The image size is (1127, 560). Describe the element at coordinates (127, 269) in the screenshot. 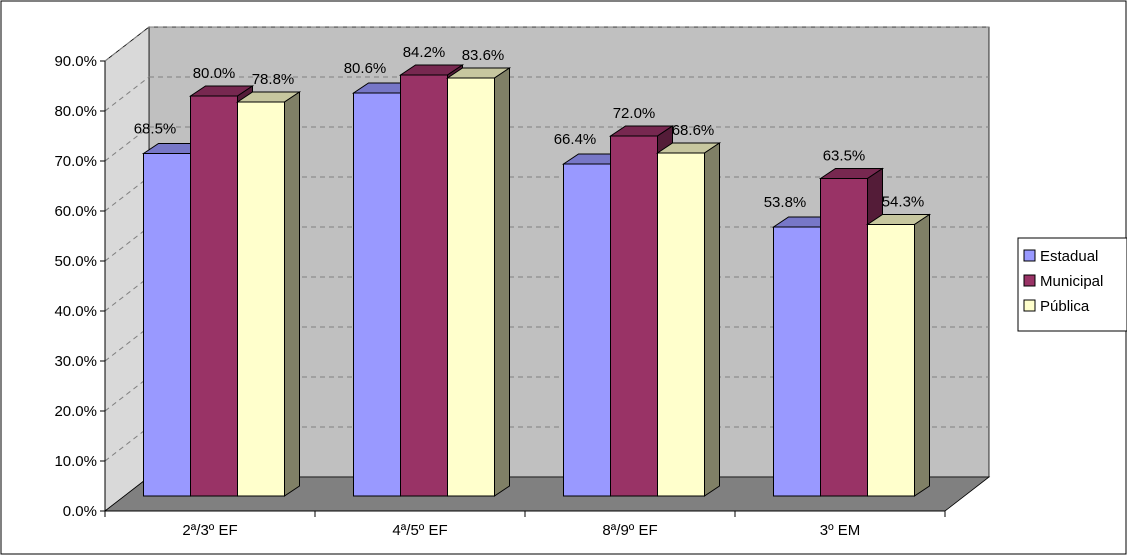

I see `side-wall` at that location.